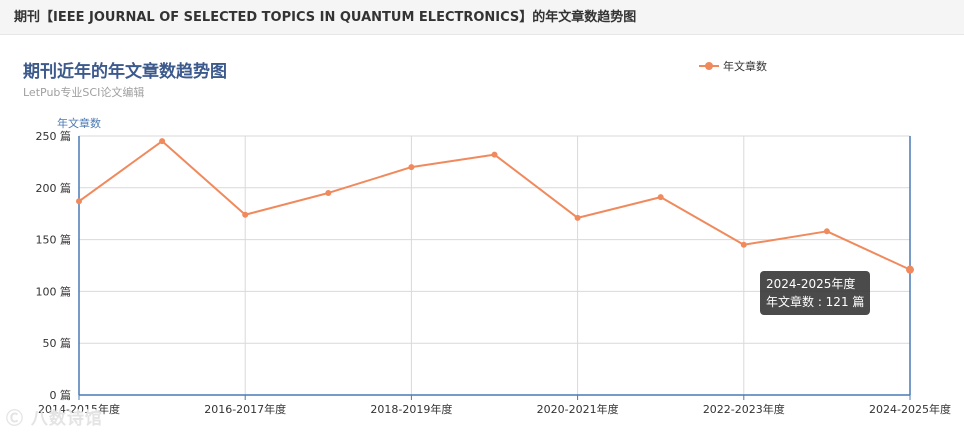  I want to click on legend-item: 年文章数, so click(733, 66).